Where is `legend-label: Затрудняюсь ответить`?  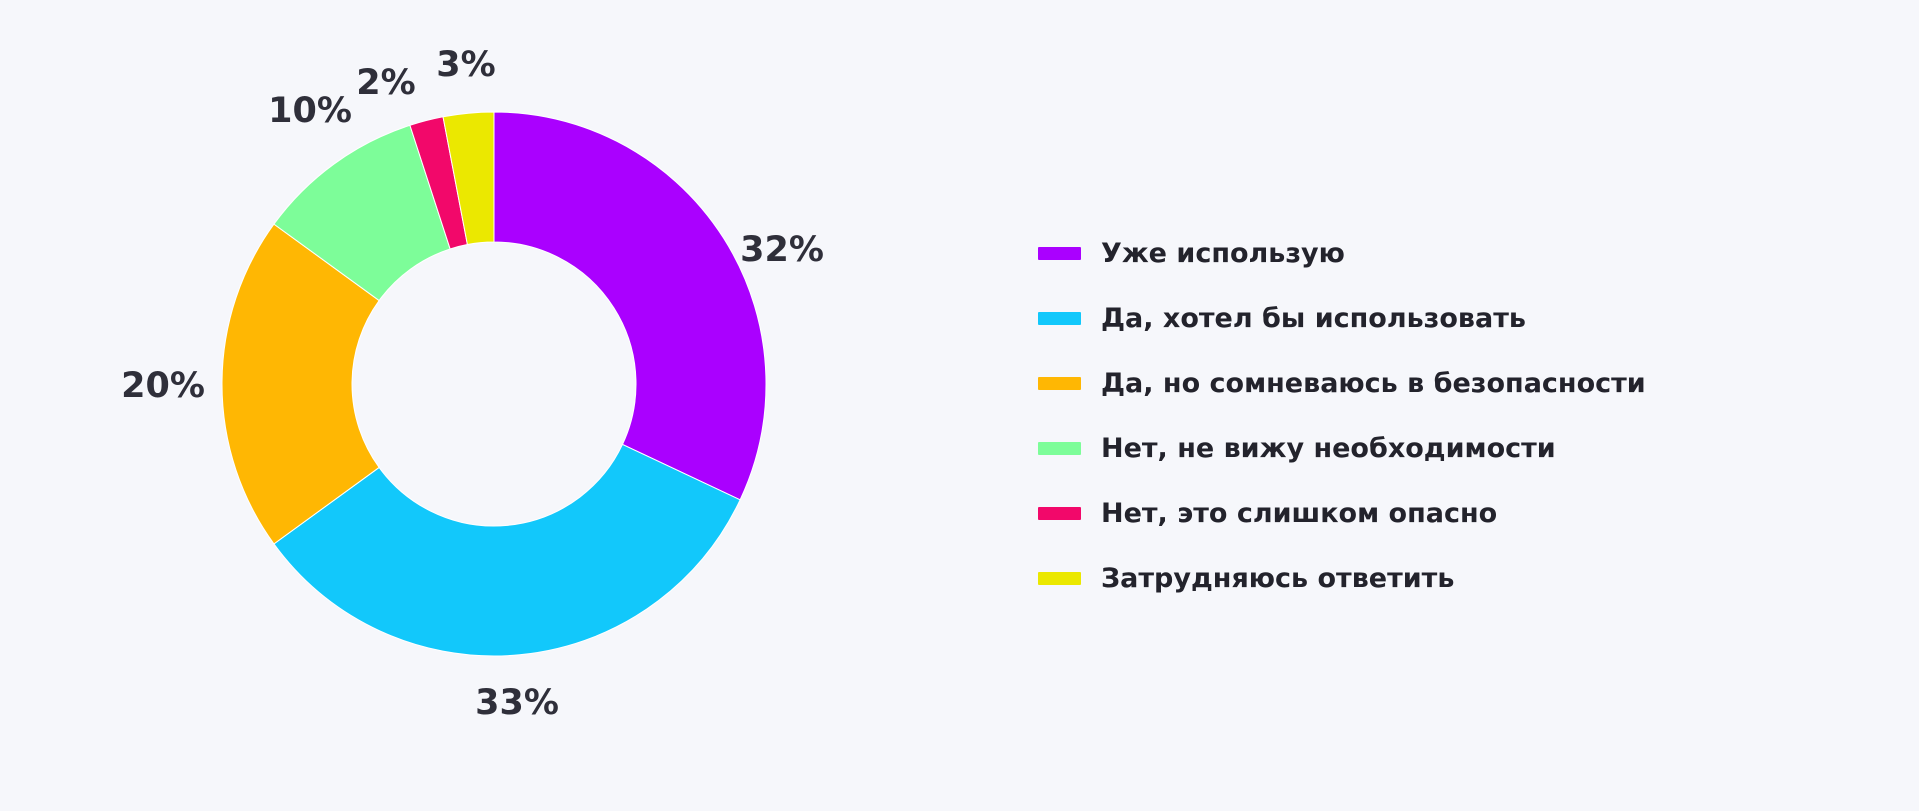 legend-label: Затрудняюсь ответить is located at coordinates (1278, 578).